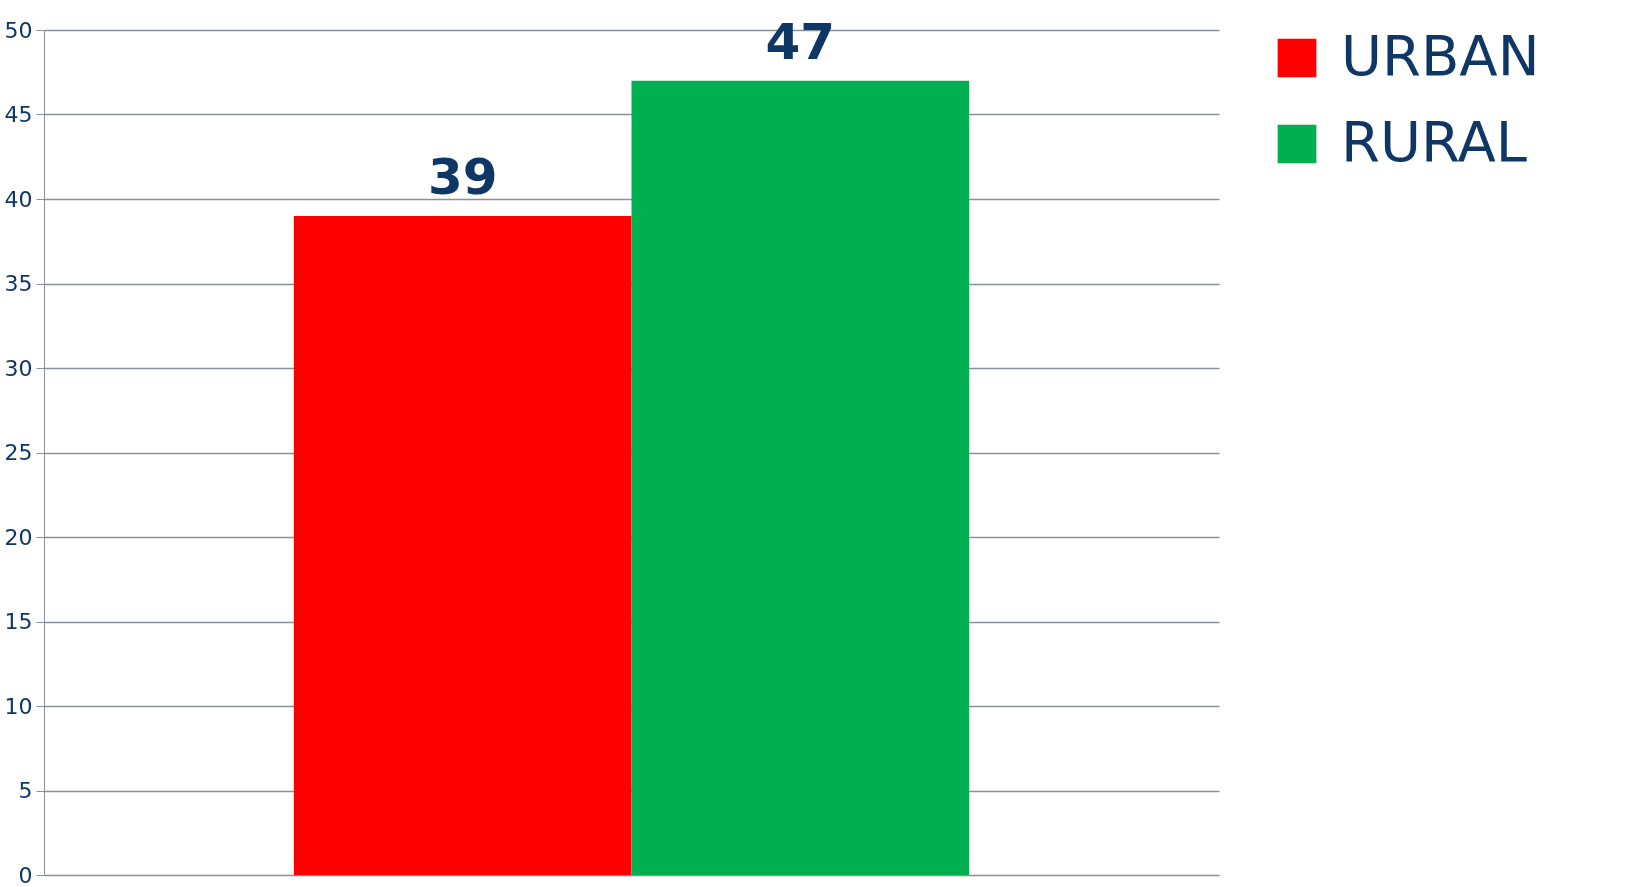  I want to click on y-tick-label: 45, so click(18, 114).